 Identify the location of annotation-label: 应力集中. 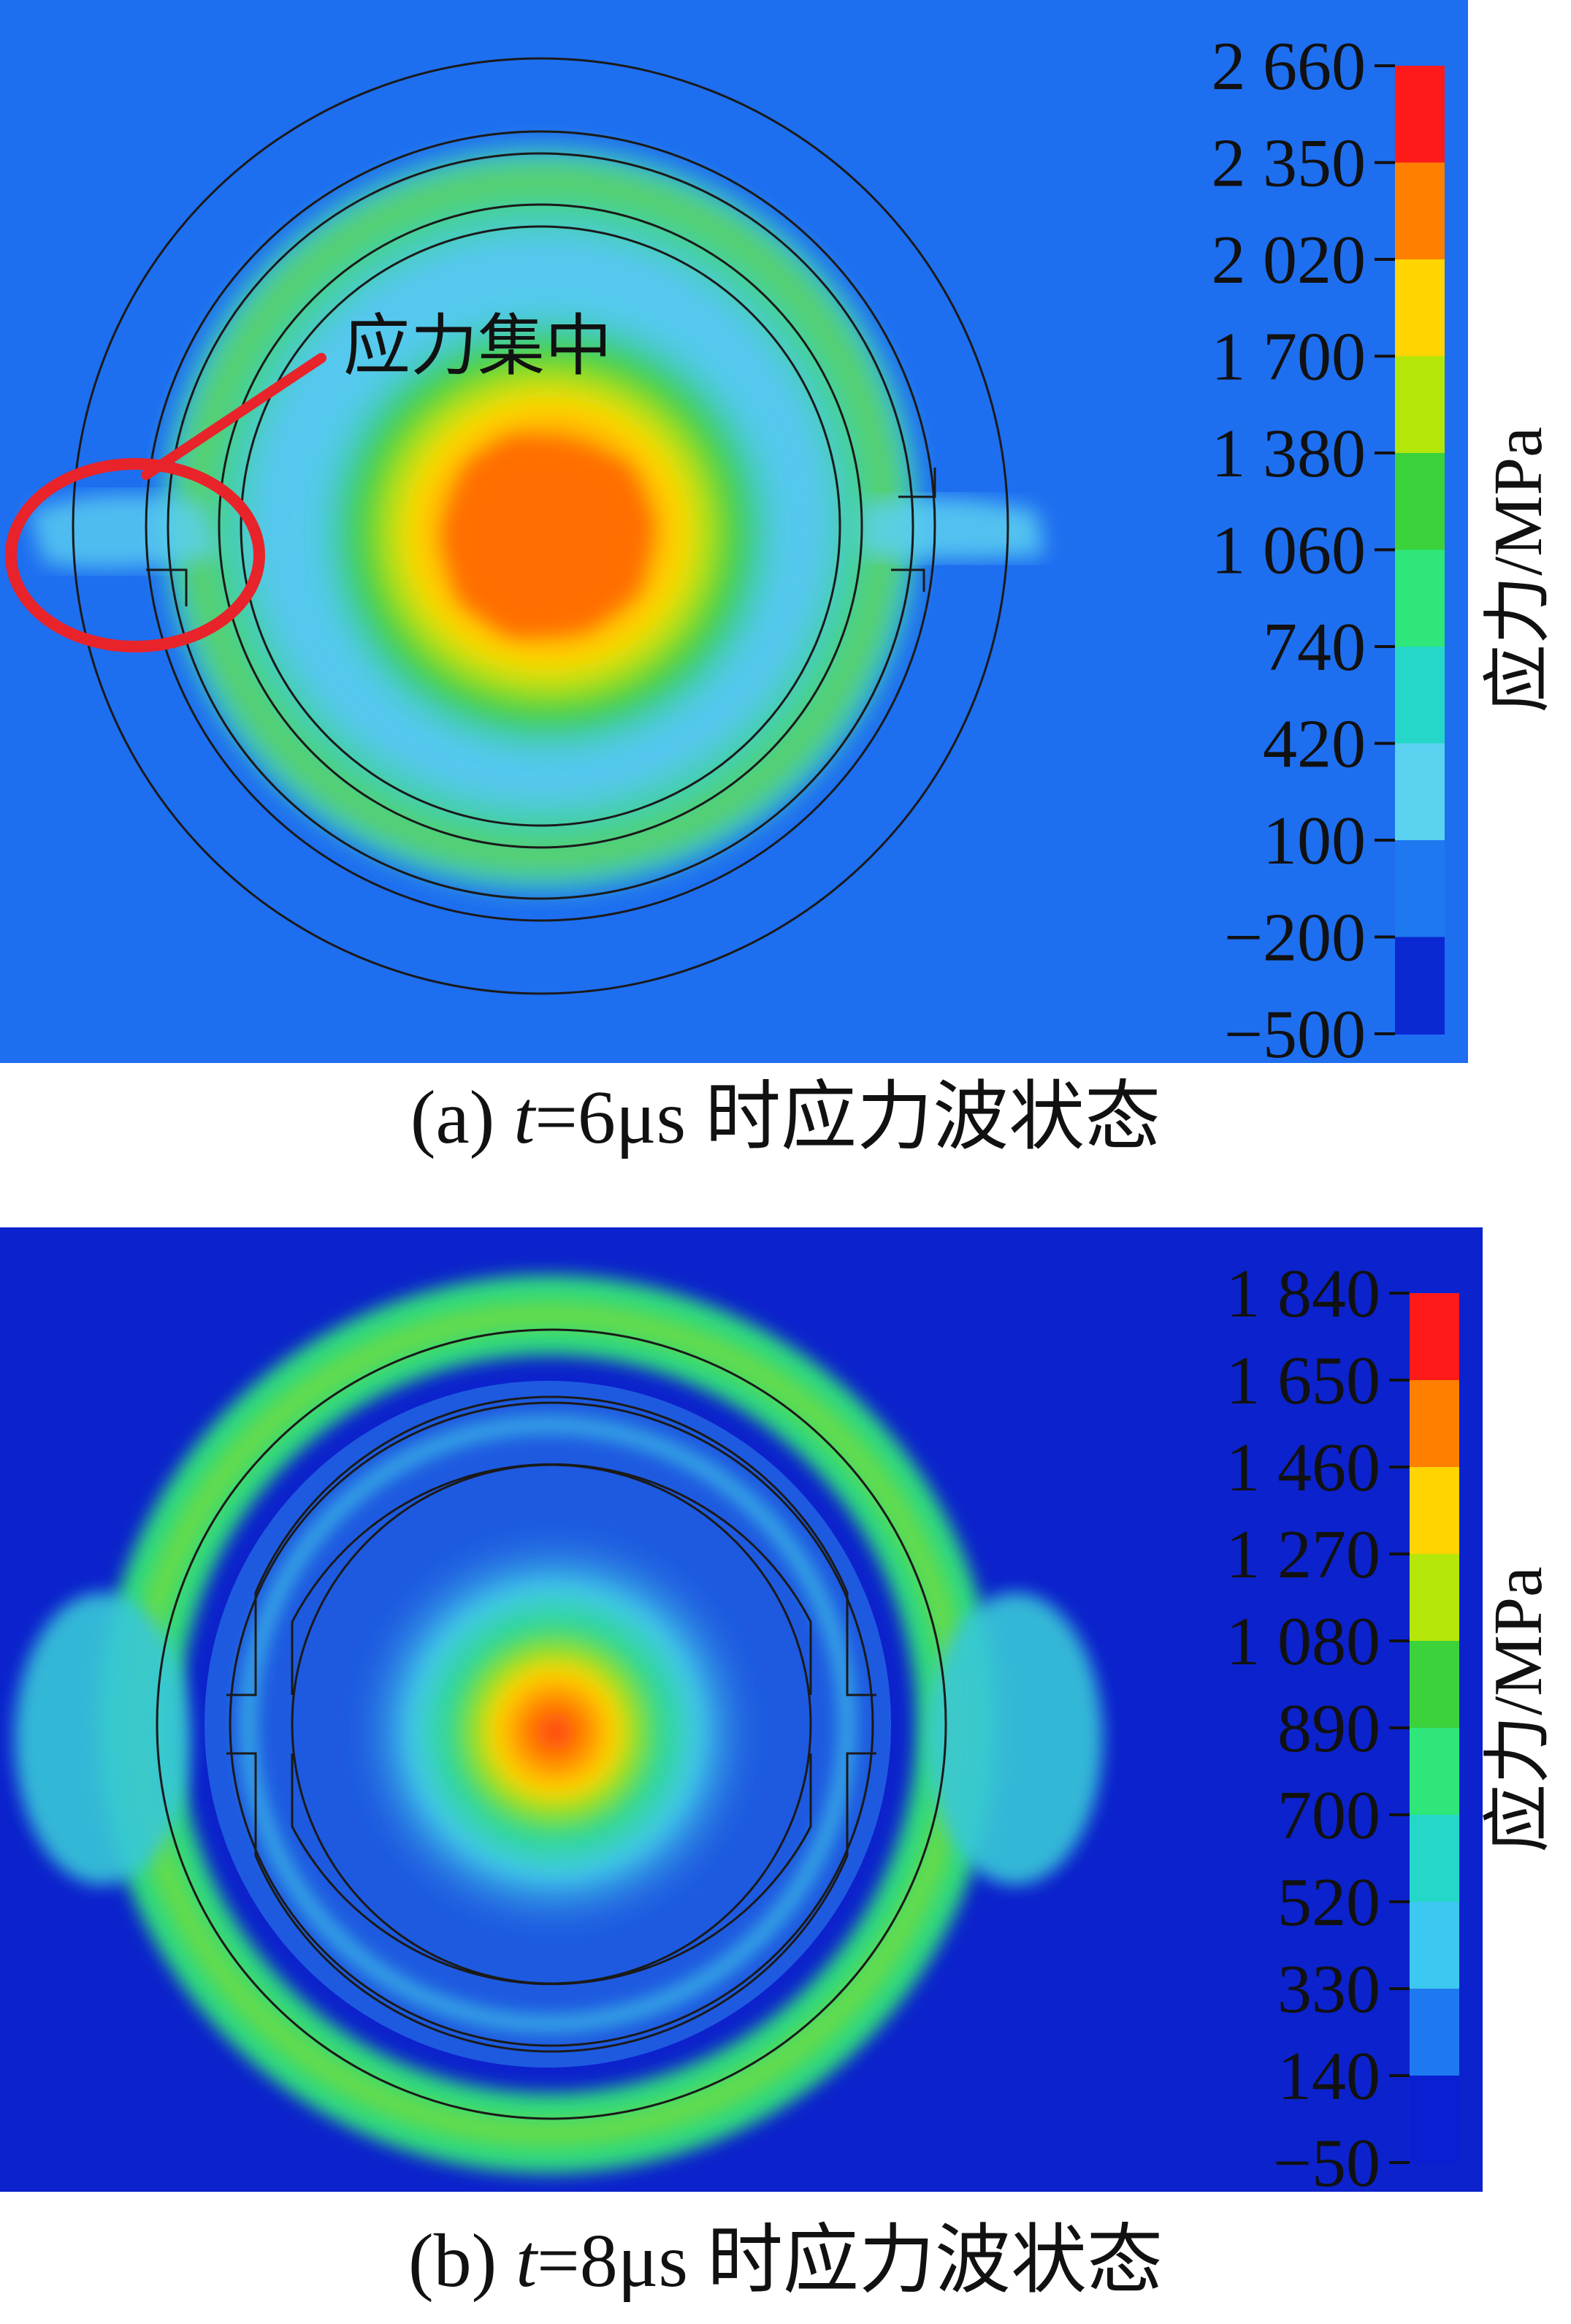
(477, 346).